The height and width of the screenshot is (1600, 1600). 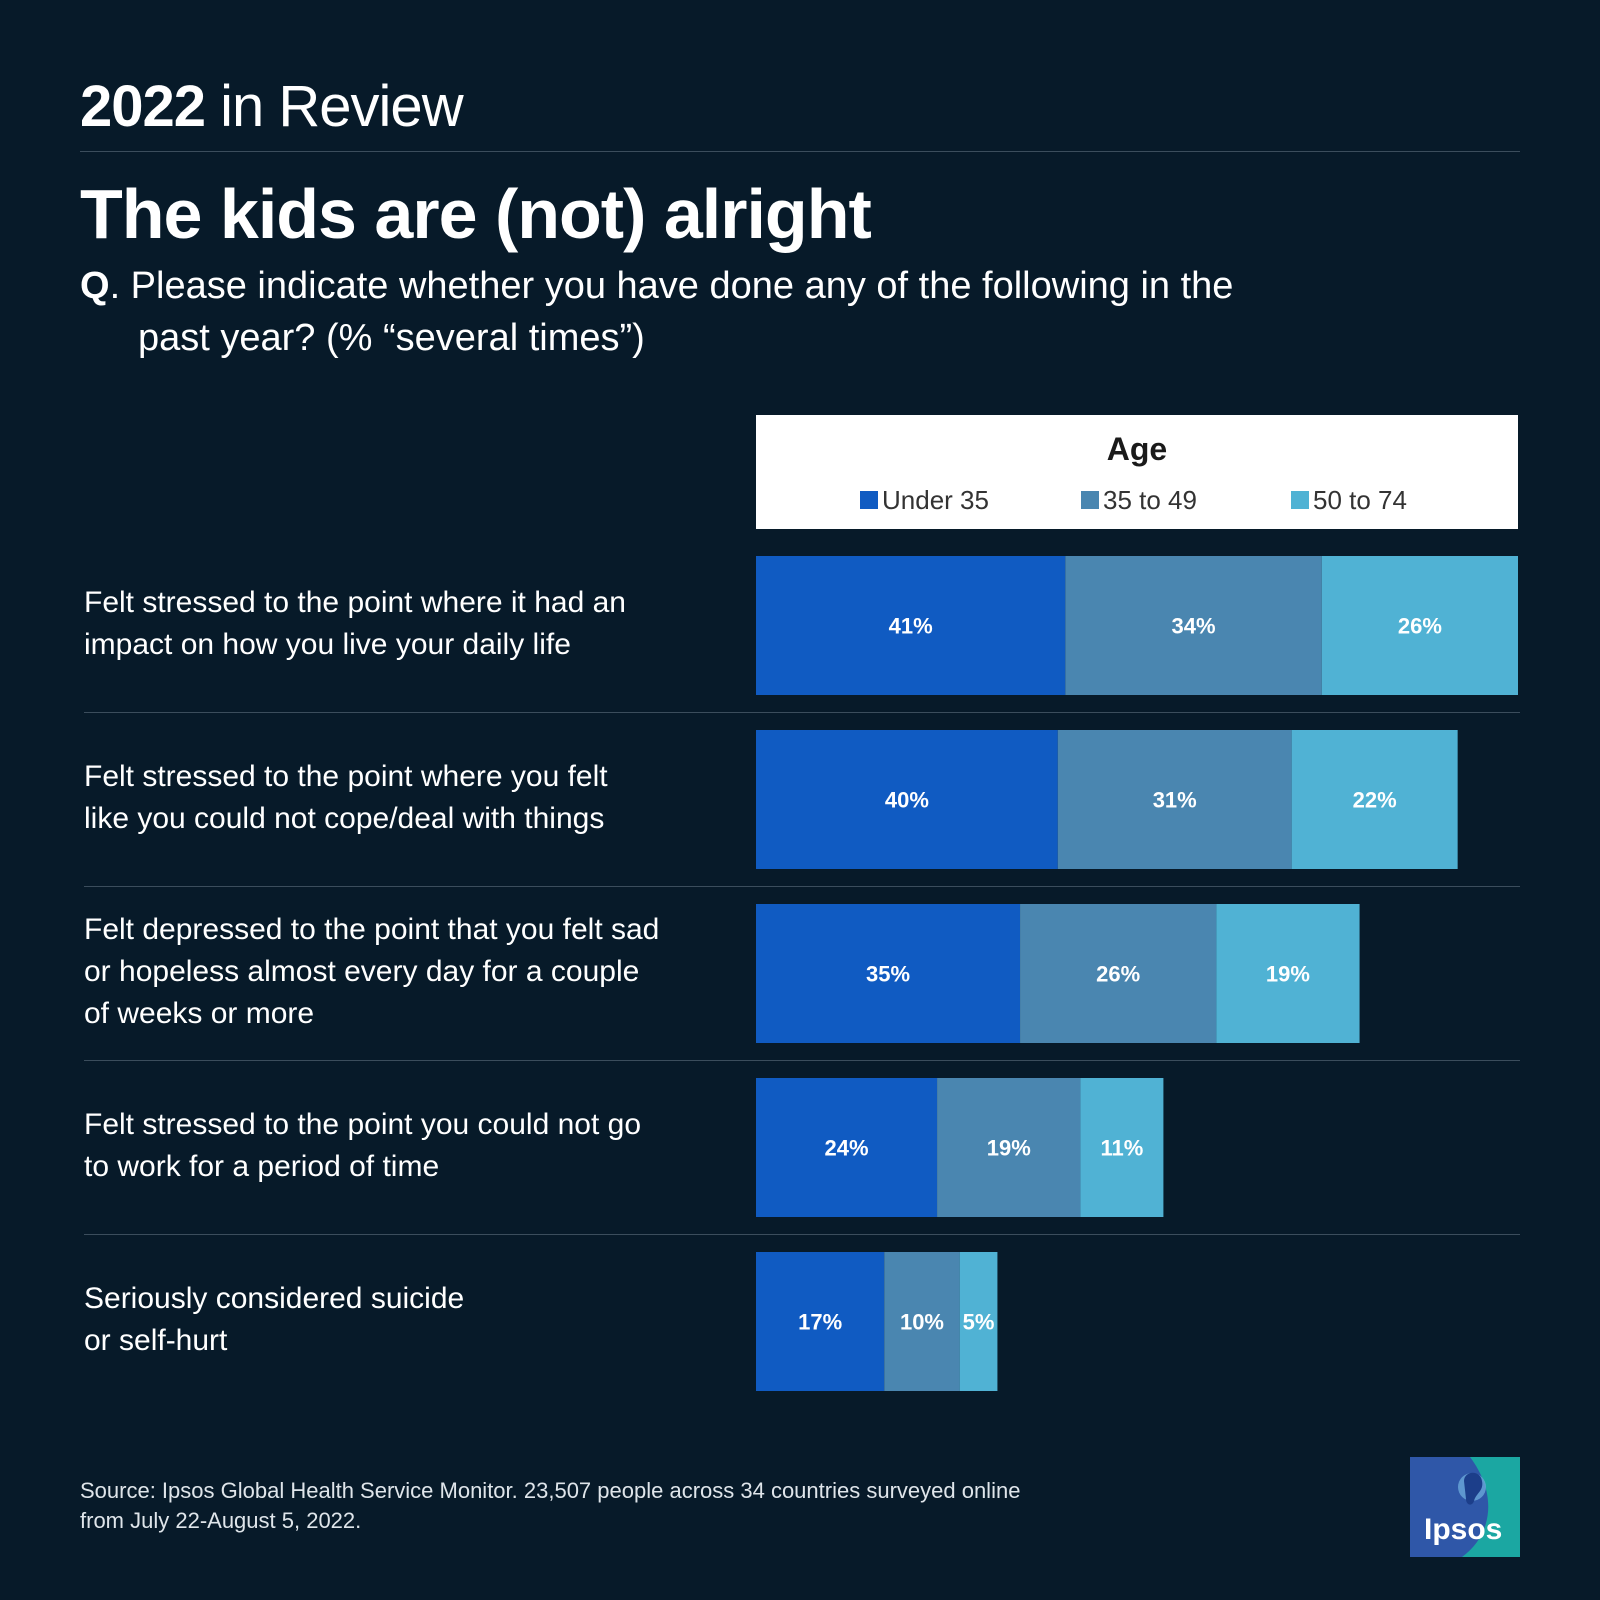 I want to click on header-divider, so click(x=800, y=151).